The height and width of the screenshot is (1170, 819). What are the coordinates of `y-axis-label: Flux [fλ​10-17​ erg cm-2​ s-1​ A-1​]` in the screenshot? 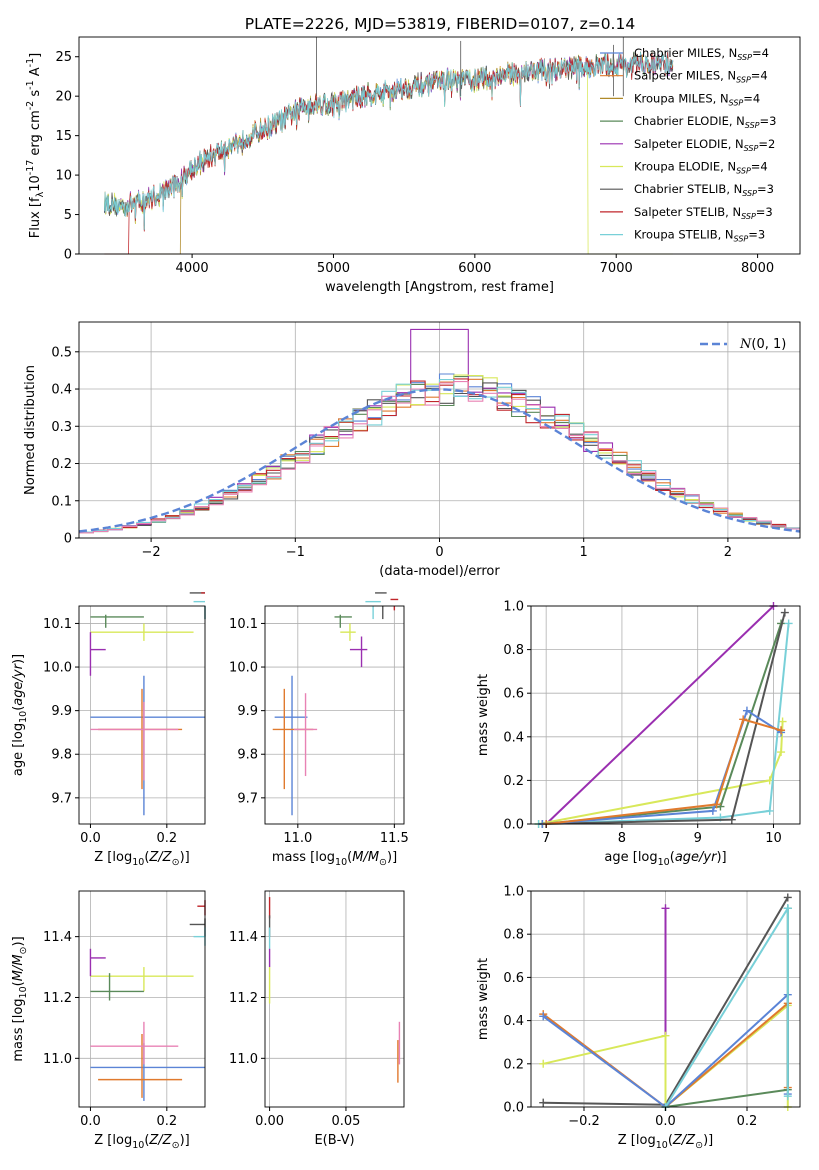 It's located at (35, 145).